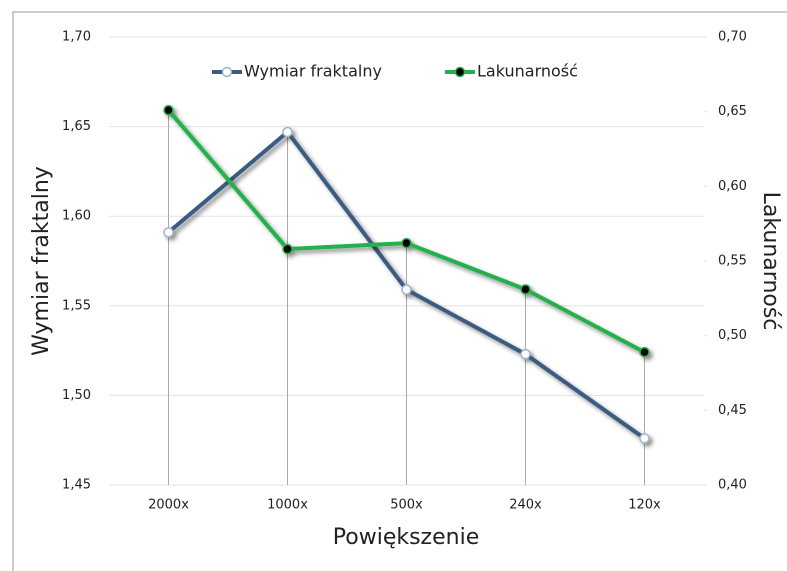  I want to click on y2-tick-label: 0,60, so click(732, 186).